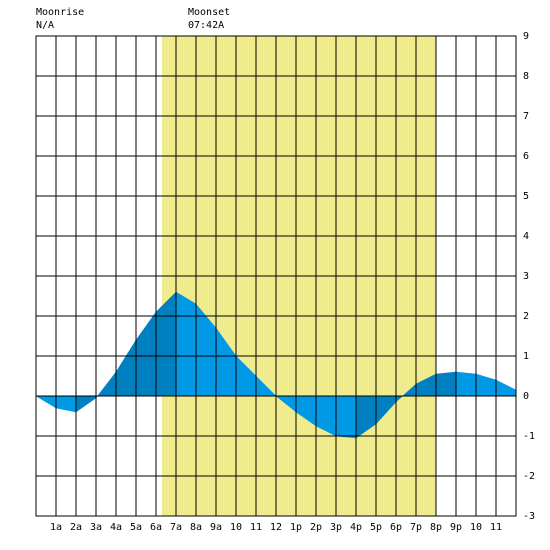  Describe the element at coordinates (526, 276) in the screenshot. I see `y-tick-label: 3` at that location.